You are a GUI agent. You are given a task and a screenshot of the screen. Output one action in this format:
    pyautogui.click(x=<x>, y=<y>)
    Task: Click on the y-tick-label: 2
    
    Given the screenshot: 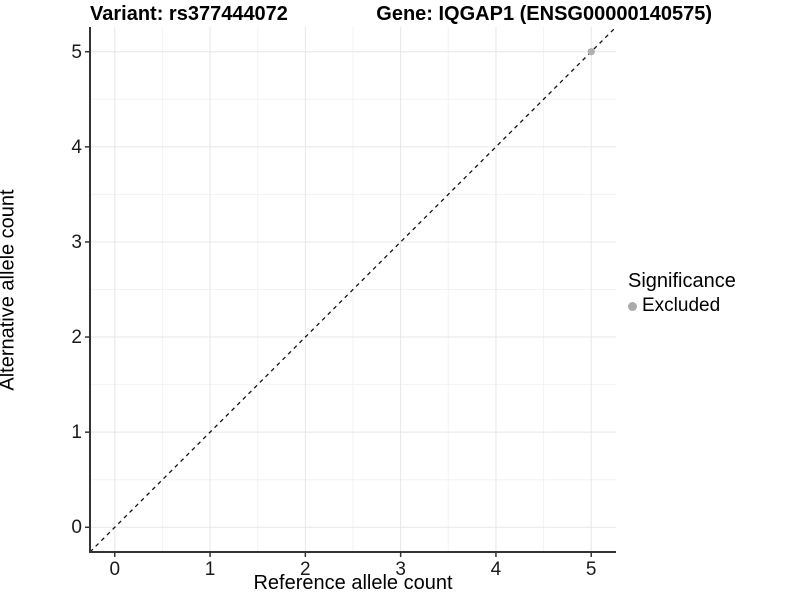 What is the action you would take?
    pyautogui.click(x=76, y=338)
    